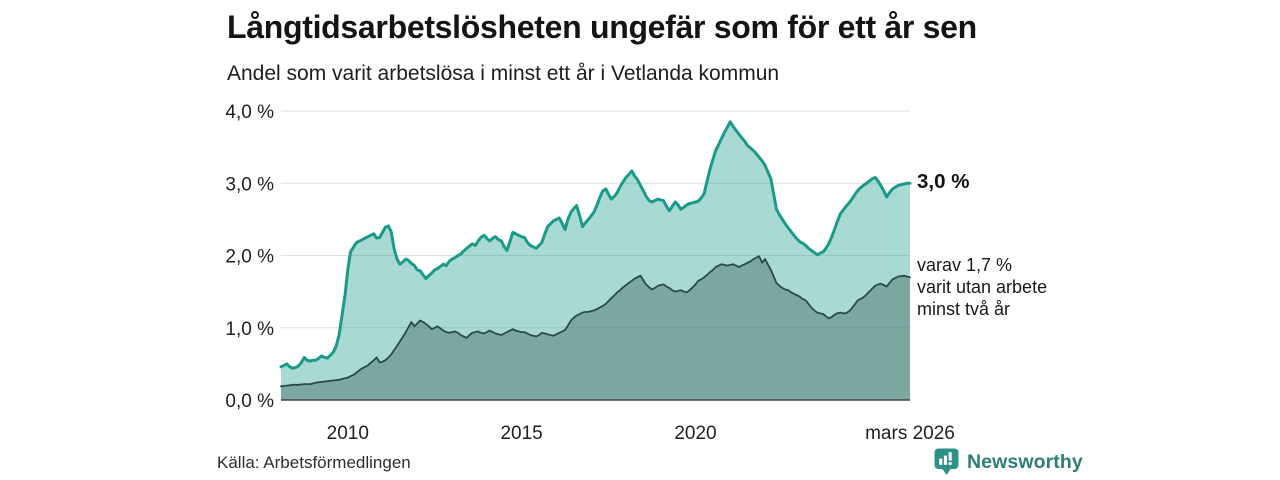 The width and height of the screenshot is (1280, 480). Describe the element at coordinates (695, 433) in the screenshot. I see `x-tick-label: 2020` at that location.